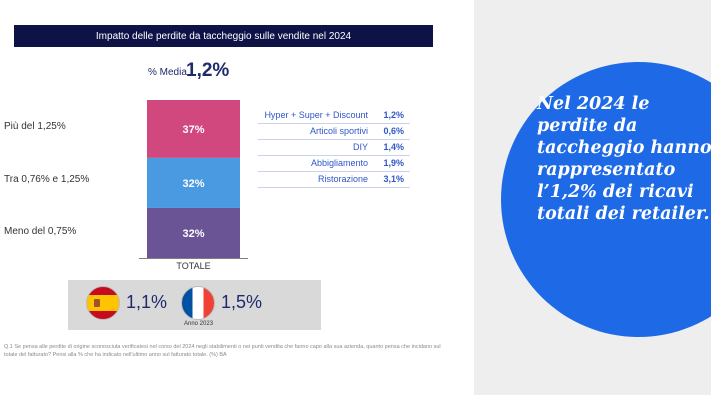 This screenshot has height=400, width=711. What do you see at coordinates (47, 179) in the screenshot?
I see `legend-label-mid: Tra 0,76% e 1,25%` at bounding box center [47, 179].